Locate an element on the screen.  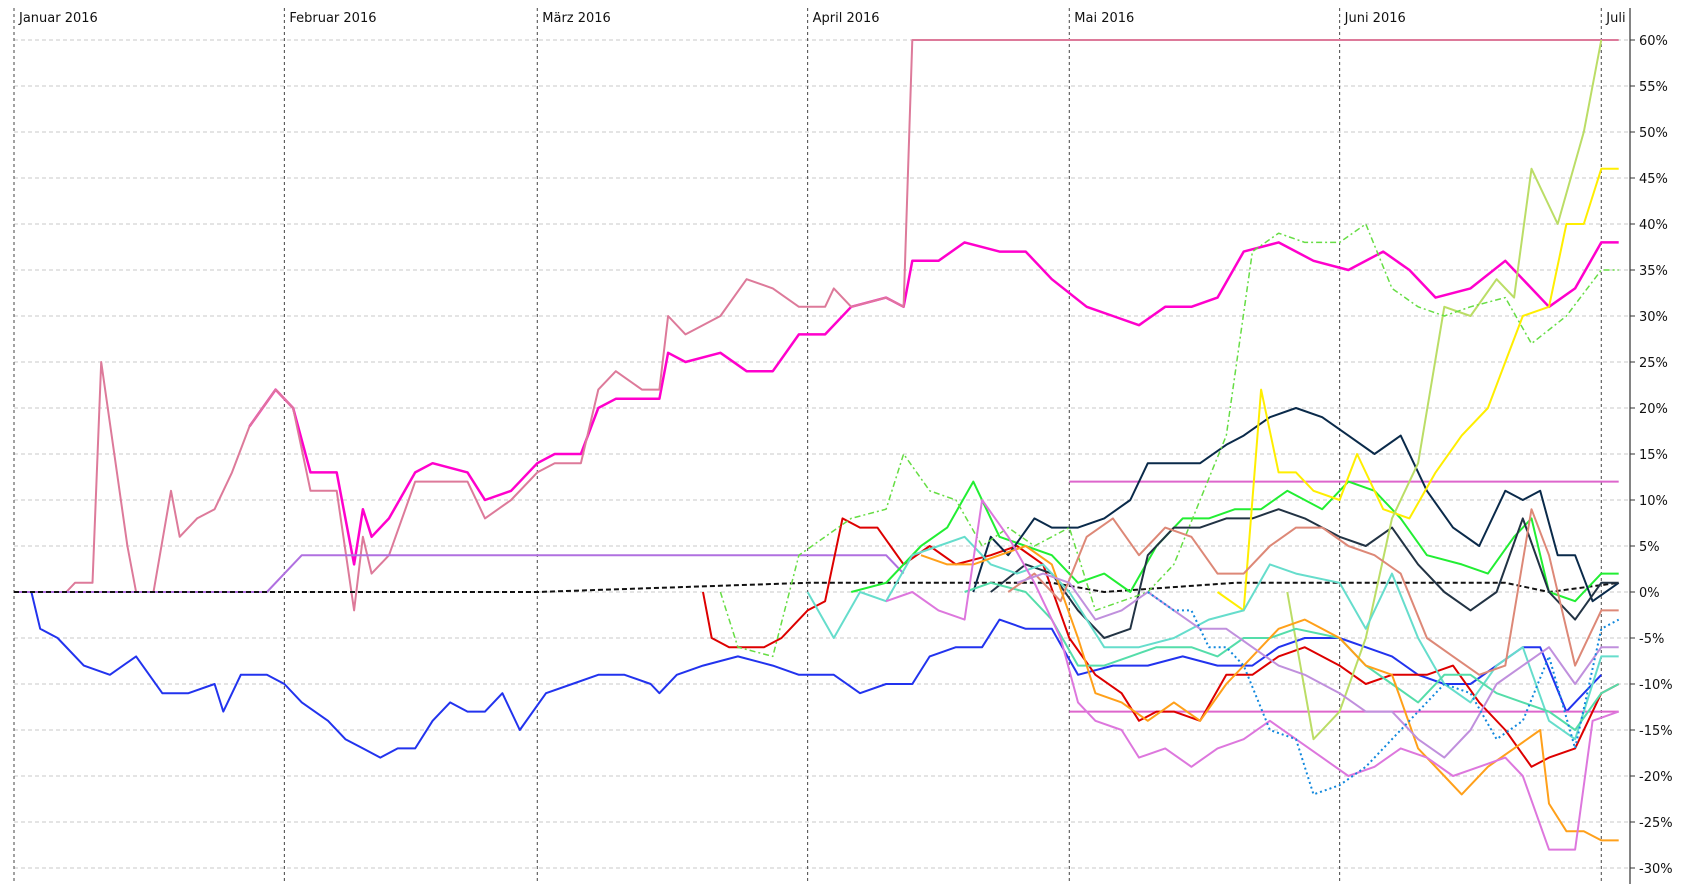
y-tick-label: 10% is located at coordinates (1653, 501).